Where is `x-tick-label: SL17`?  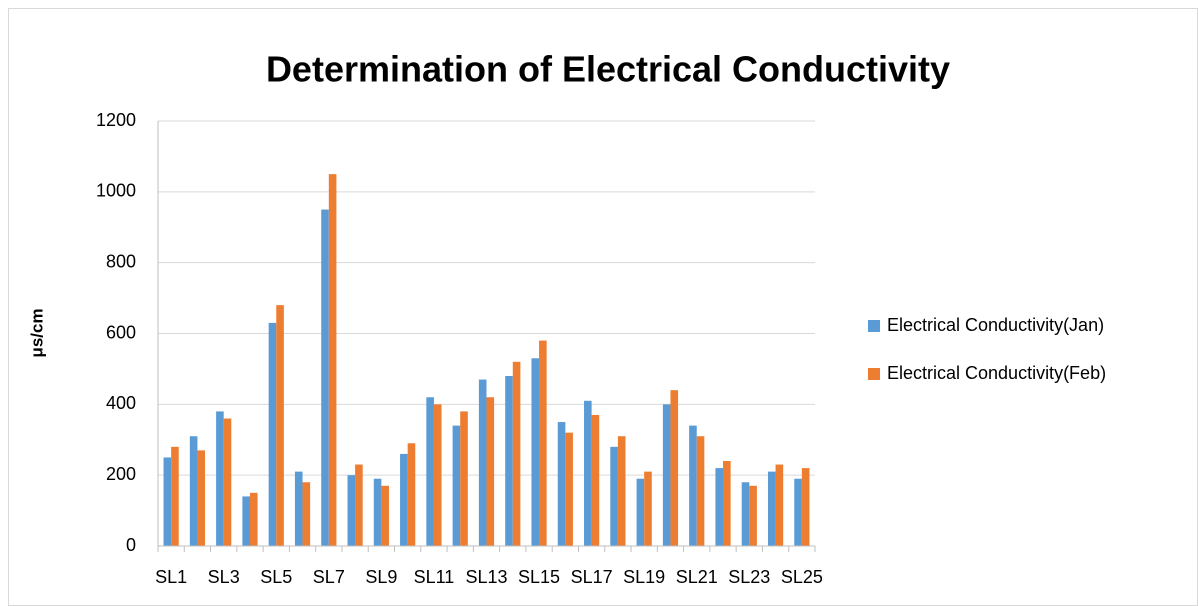 x-tick-label: SL17 is located at coordinates (592, 577).